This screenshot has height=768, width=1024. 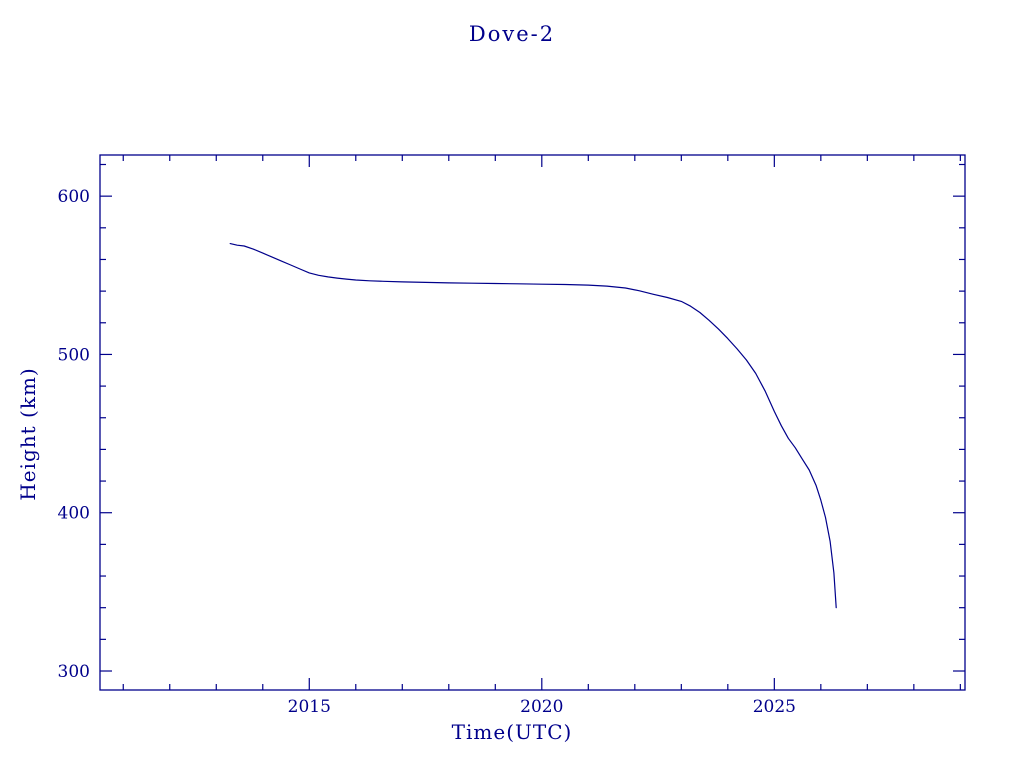 I want to click on x-tick-label: 2015, so click(x=309, y=707).